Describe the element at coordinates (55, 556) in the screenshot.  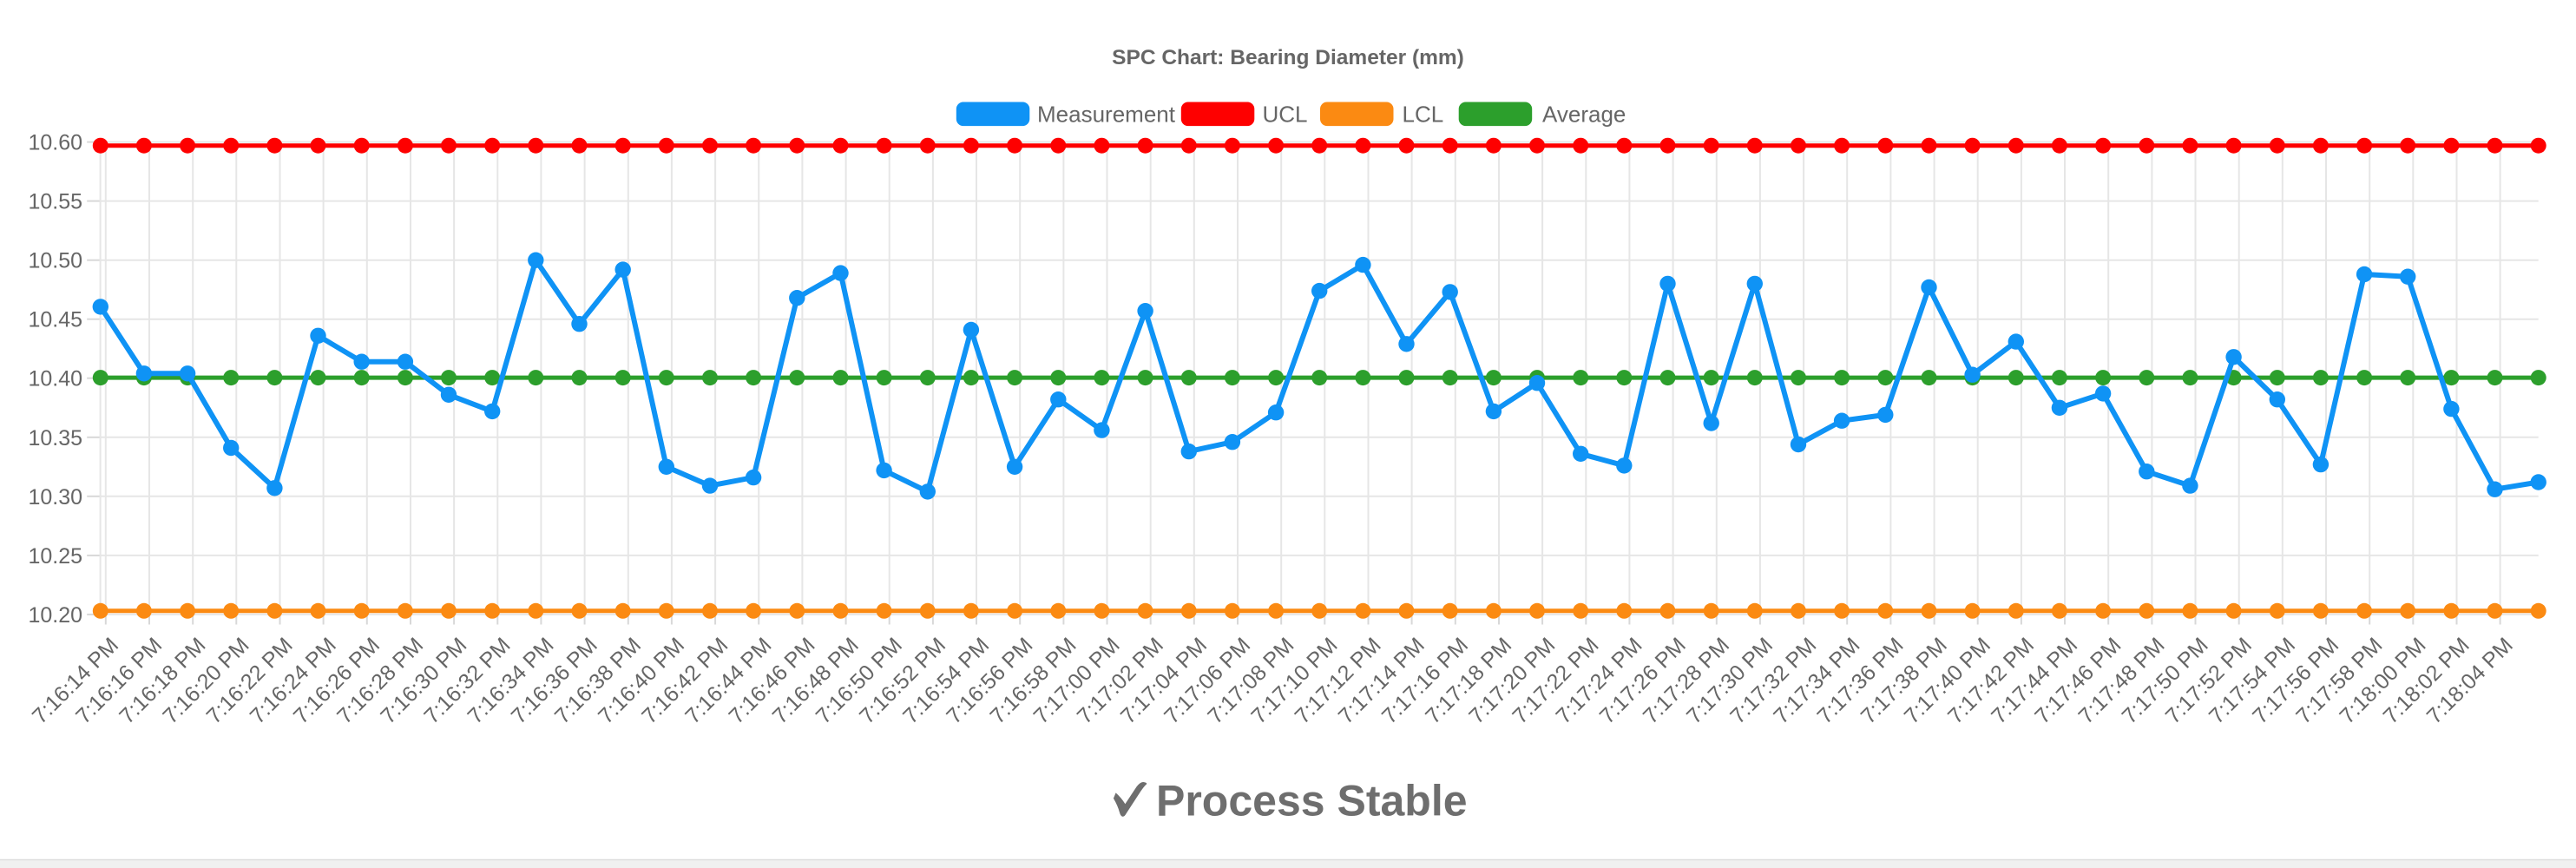
I see `svg-text: 10.25` at that location.